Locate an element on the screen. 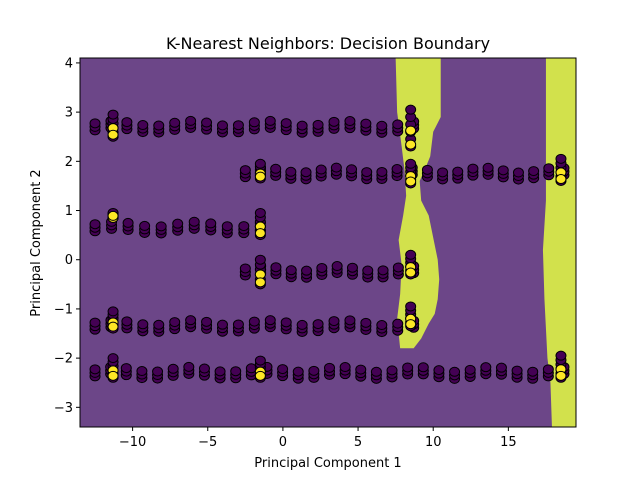 This screenshot has width=640, height=480. x-tick-label: −10 is located at coordinates (132, 442).